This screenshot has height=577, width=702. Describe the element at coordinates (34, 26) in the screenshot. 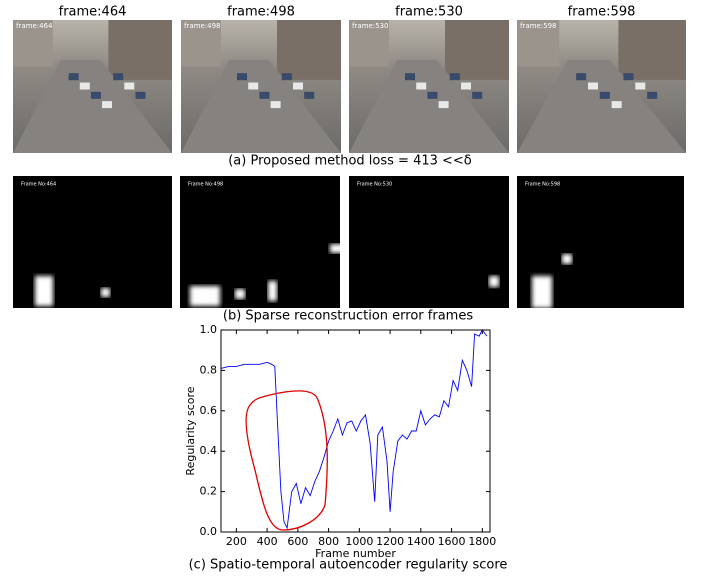

I see `frame-overlay: frame:464` at that location.